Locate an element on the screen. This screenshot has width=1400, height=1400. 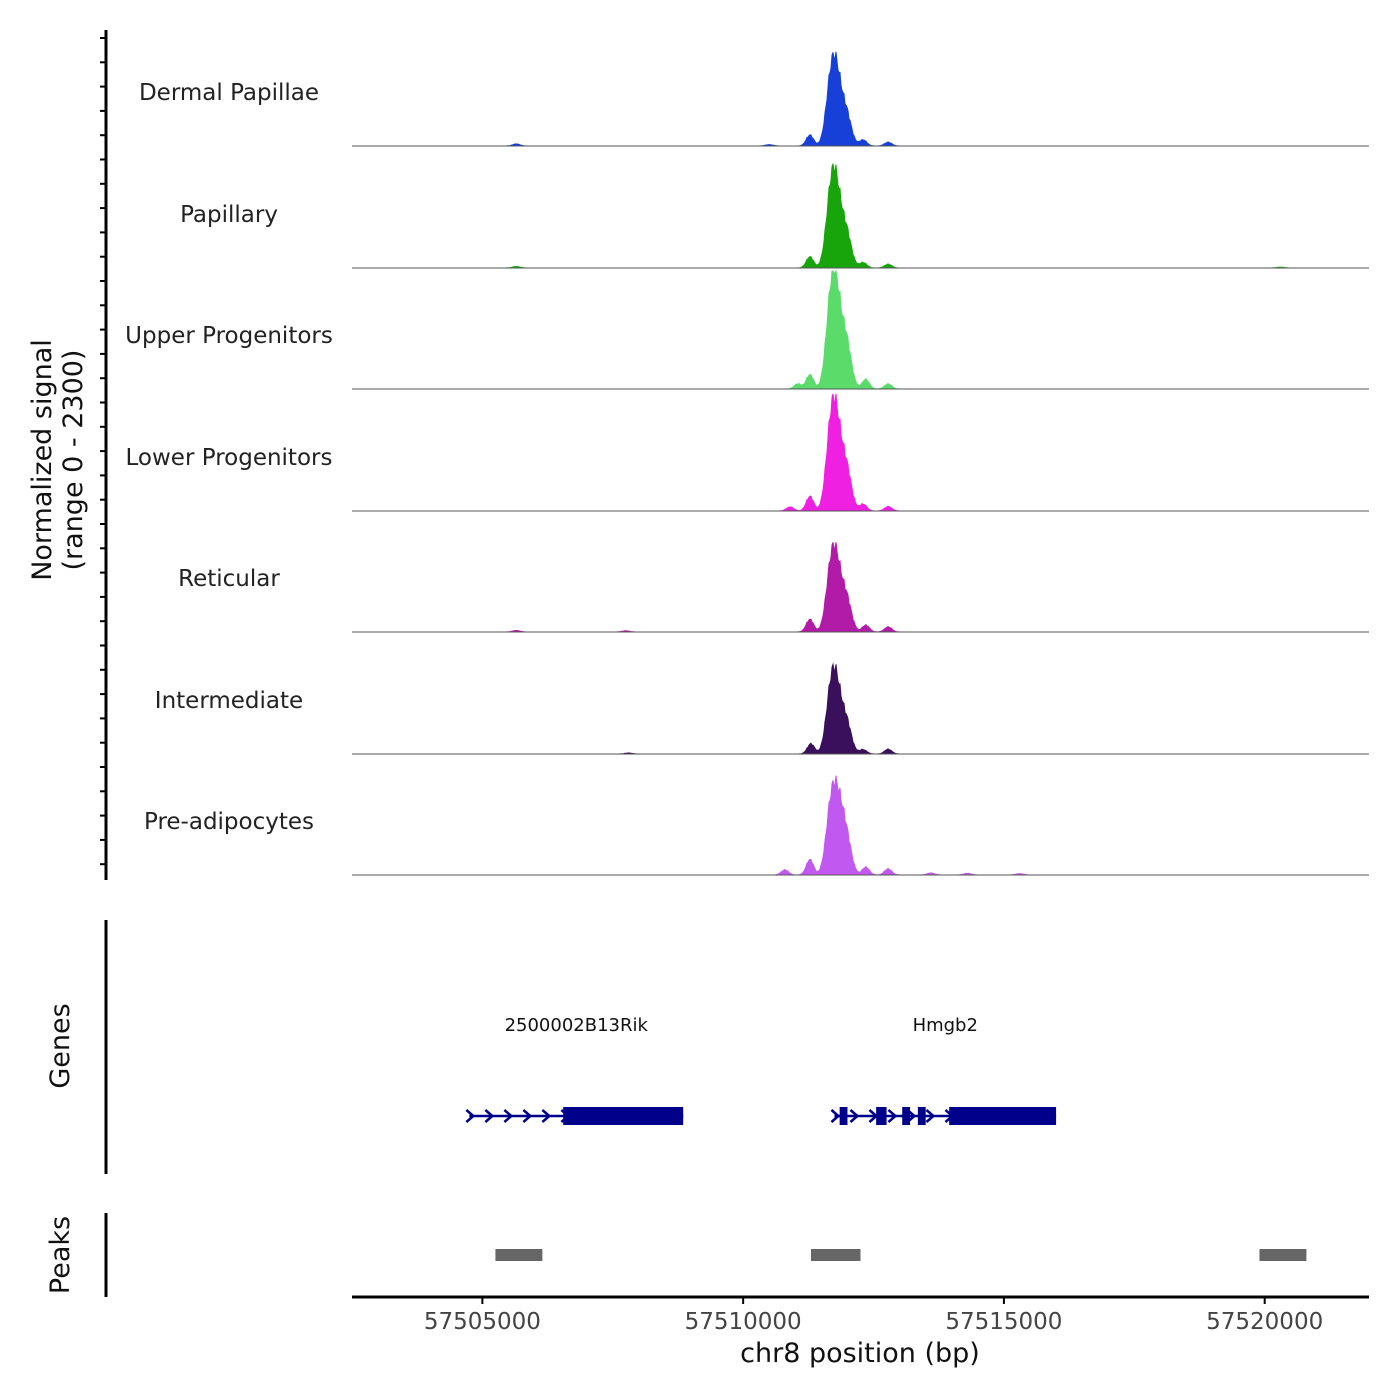
track-label: Papillary is located at coordinates (229, 215).